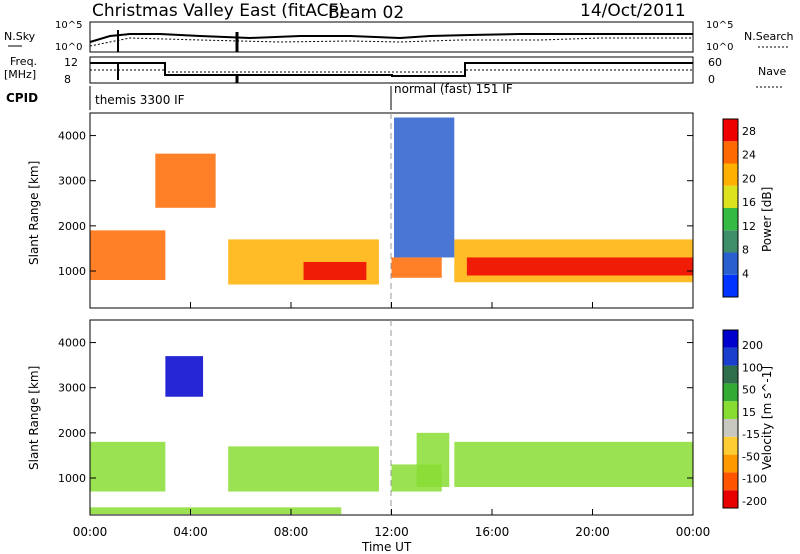  I want to click on colorbar-tick-label: -100, so click(754, 479).